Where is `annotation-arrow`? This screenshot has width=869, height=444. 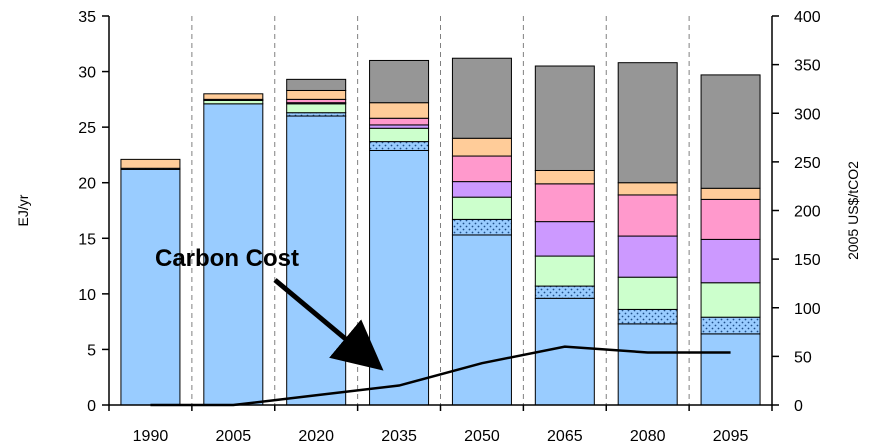 annotation-arrow is located at coordinates (328, 324).